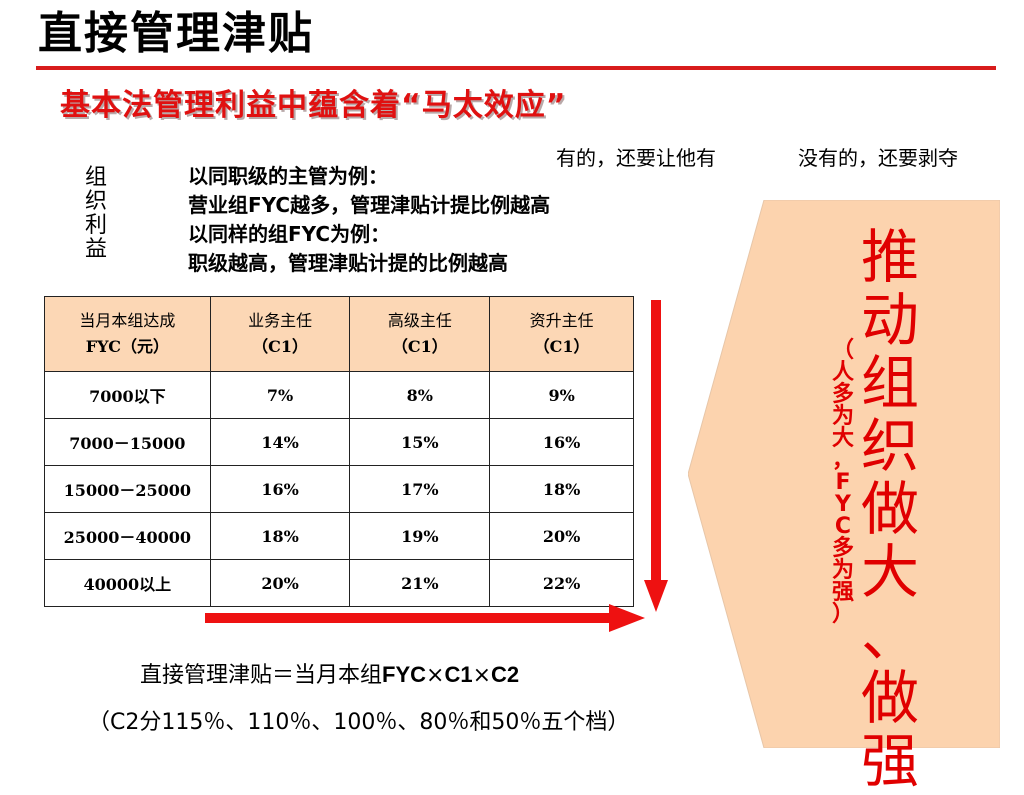 Image resolution: width=1024 pixels, height=795 pixels. I want to click on table-cell: 9%, so click(561, 395).